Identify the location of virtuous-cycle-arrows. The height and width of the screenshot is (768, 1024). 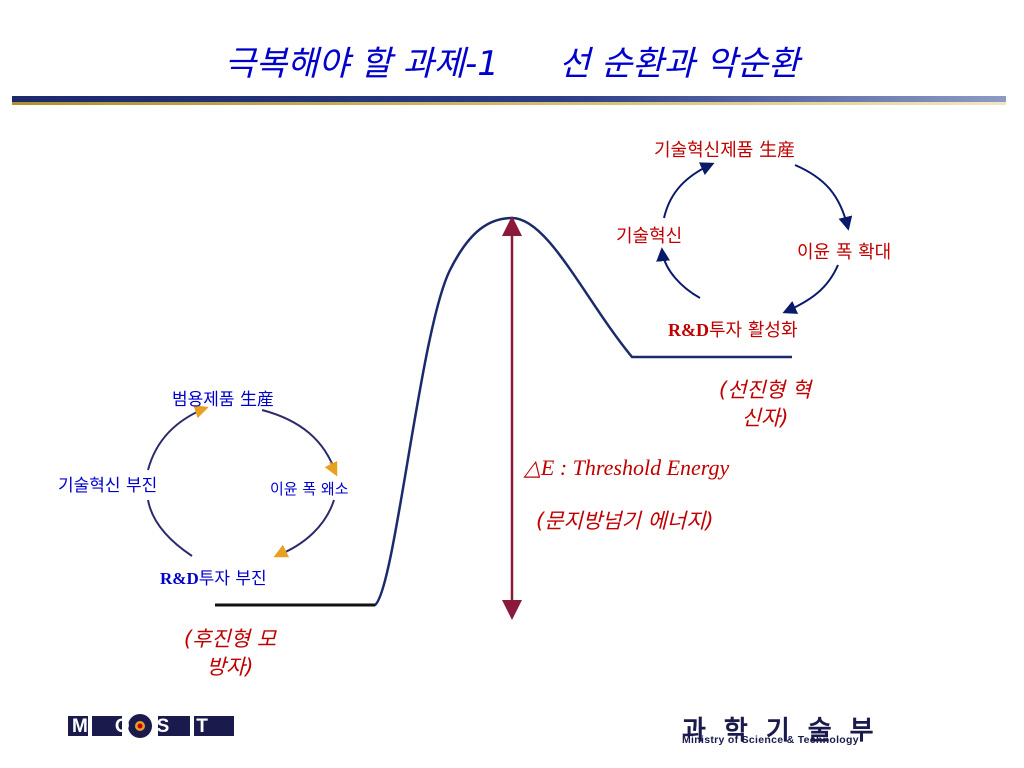
(754, 238).